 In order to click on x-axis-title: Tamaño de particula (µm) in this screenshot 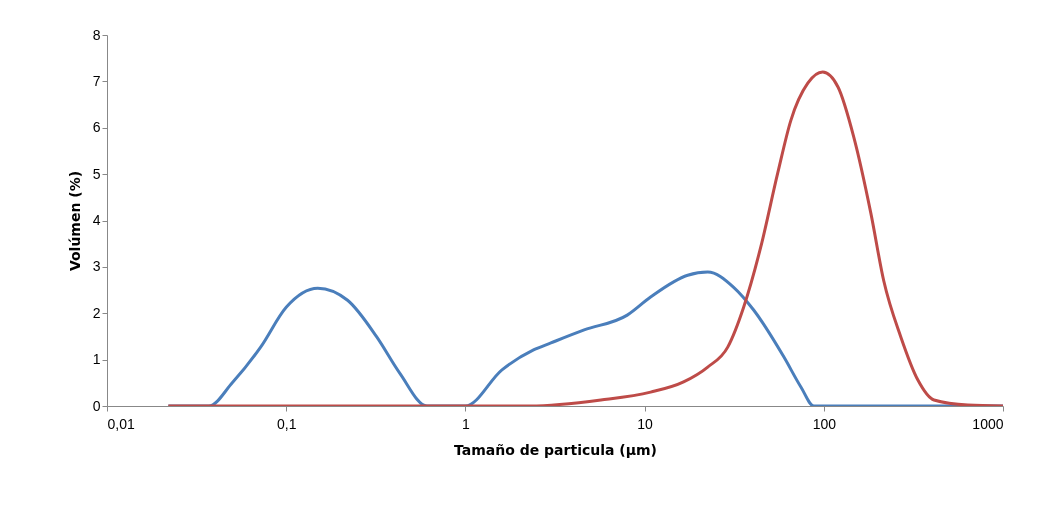, I will do `click(555, 449)`.